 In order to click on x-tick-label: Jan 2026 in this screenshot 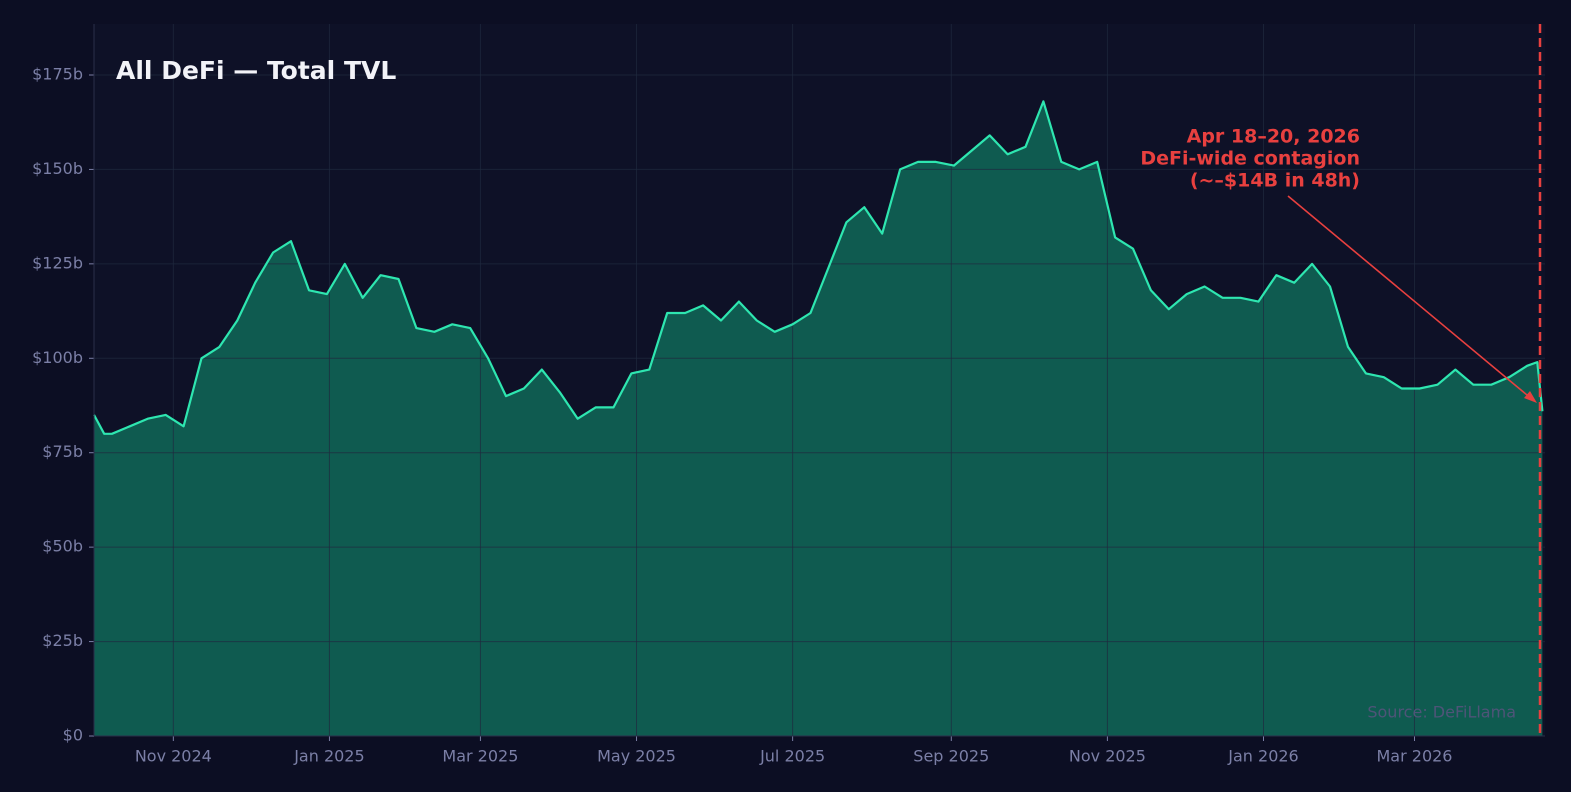, I will do `click(1262, 756)`.